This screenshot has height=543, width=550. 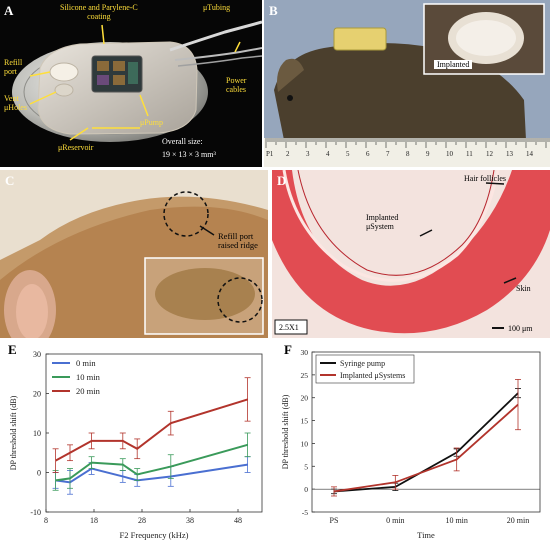 What do you see at coordinates (46, 520) in the screenshot?
I see `x-tick-label: 8` at bounding box center [46, 520].